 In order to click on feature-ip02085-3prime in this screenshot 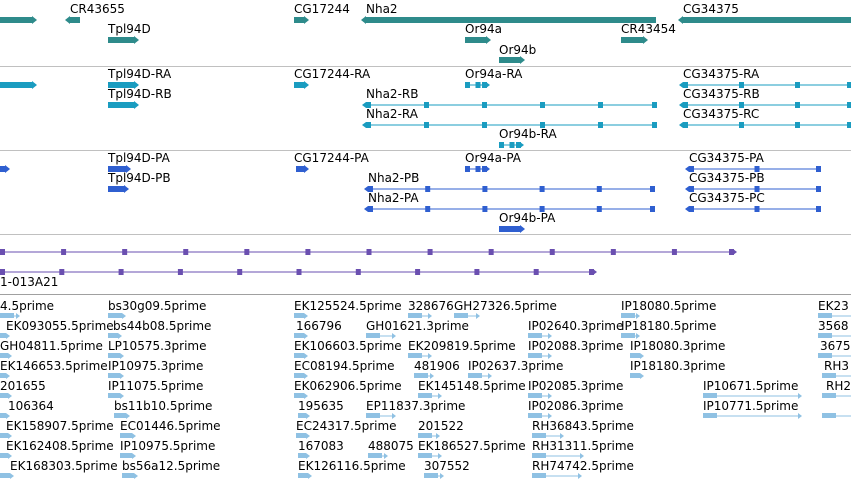, I will do `click(540, 396)`.